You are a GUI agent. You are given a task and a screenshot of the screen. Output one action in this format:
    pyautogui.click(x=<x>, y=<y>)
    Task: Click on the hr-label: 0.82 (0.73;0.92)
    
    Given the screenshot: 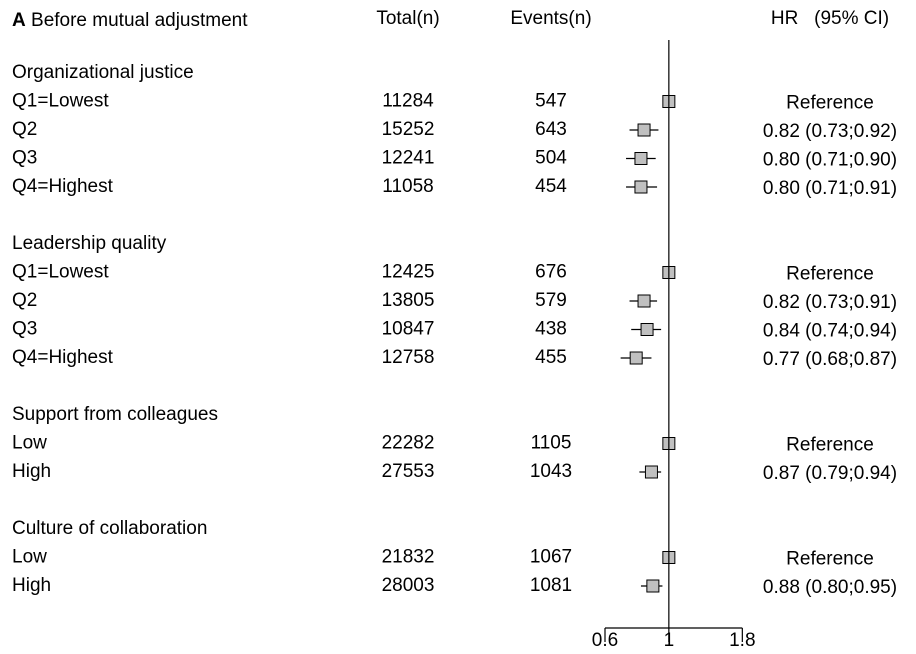 What is the action you would take?
    pyautogui.click(x=830, y=131)
    